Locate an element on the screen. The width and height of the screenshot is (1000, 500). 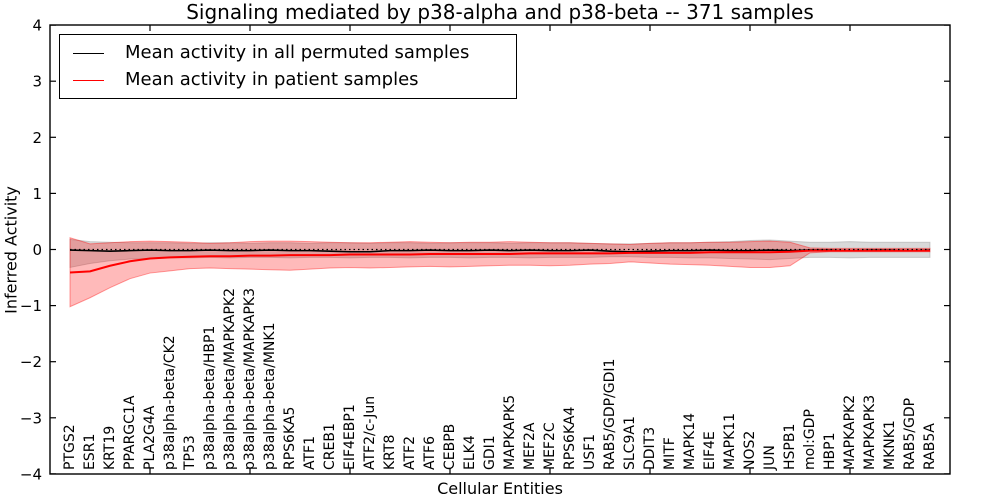
entity-label: DDIT3 is located at coordinates (650, 448).